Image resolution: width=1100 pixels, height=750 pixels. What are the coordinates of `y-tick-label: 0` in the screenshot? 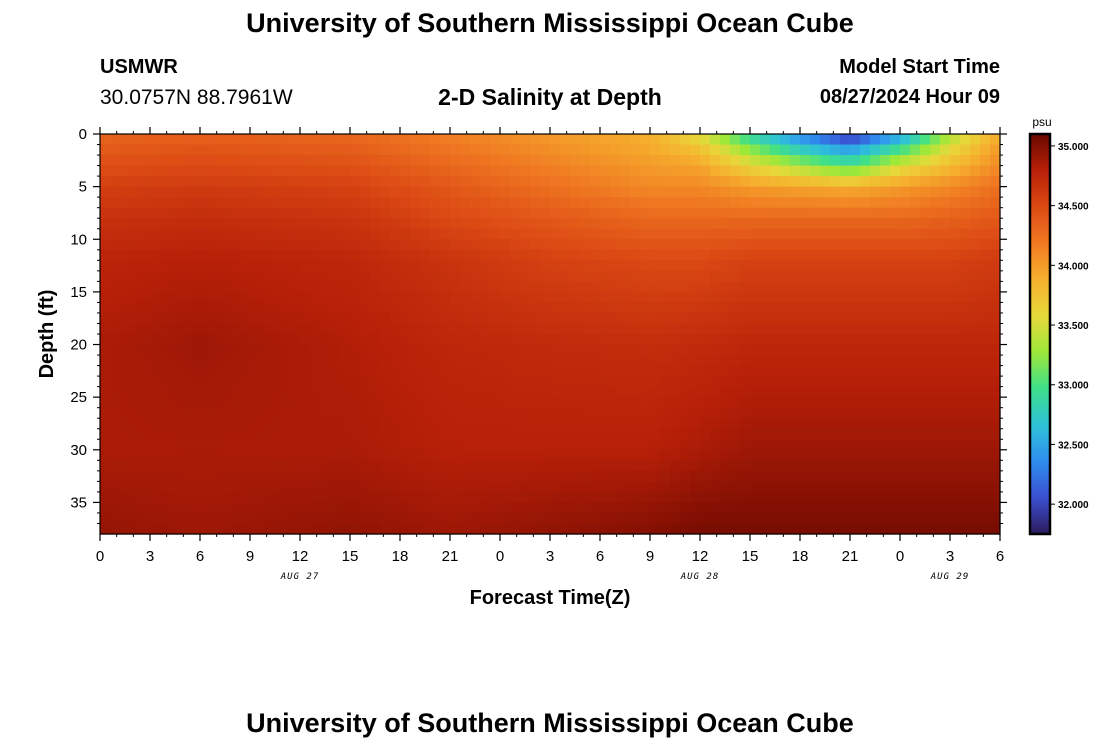 It's located at (83, 134).